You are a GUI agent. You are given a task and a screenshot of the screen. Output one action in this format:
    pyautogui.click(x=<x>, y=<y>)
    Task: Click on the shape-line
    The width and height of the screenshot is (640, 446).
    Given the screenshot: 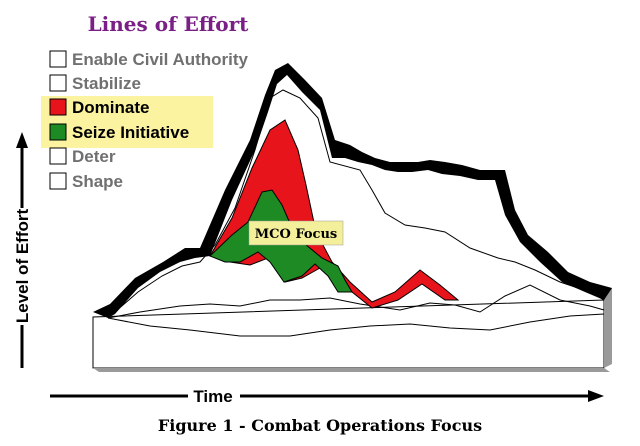 What is the action you would take?
    pyautogui.click(x=356, y=325)
    